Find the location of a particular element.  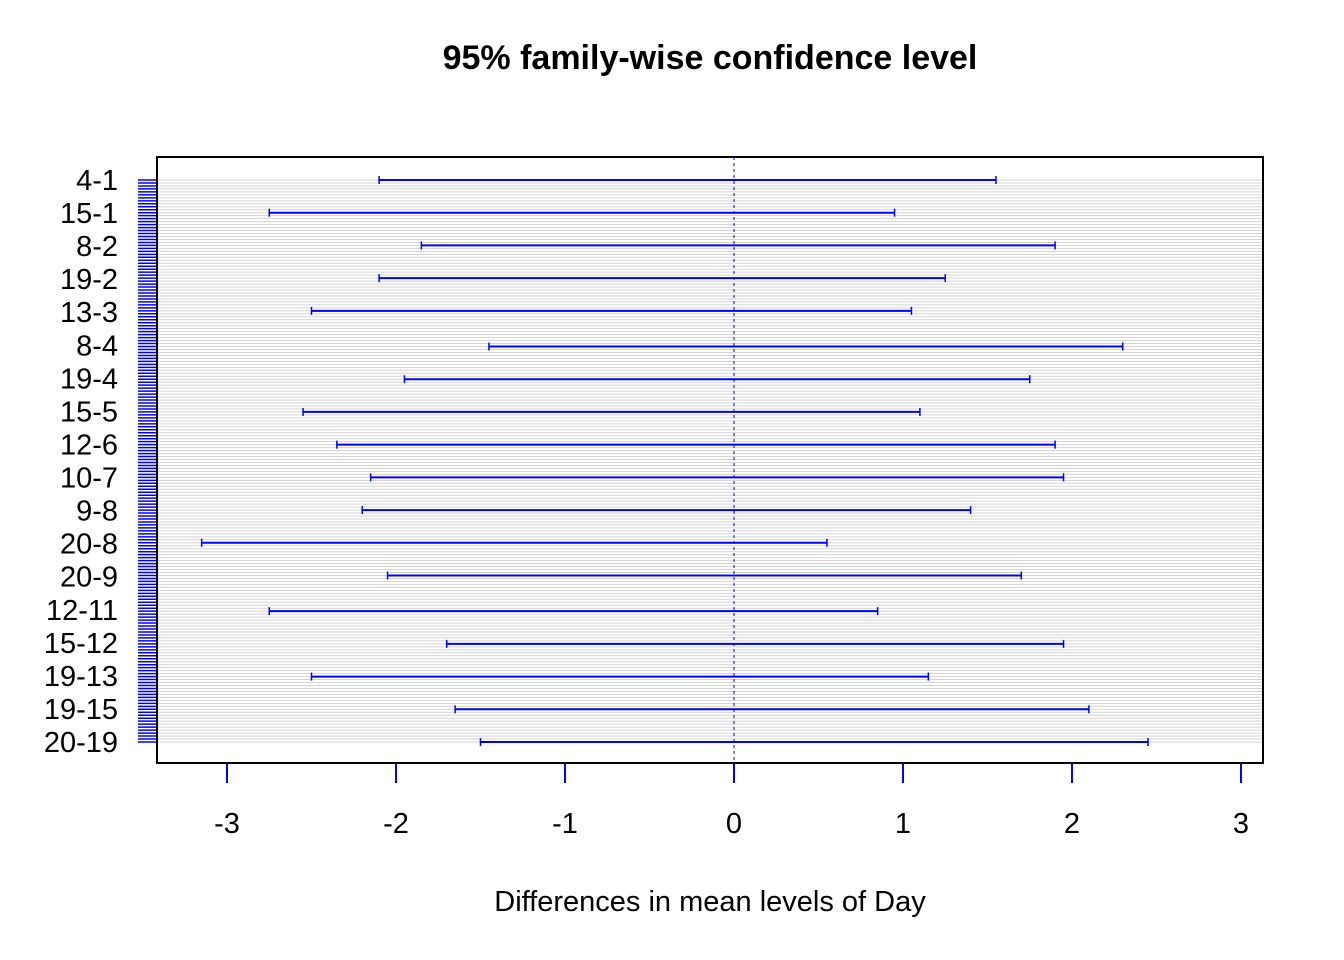

x-axis-label: Differences in mean levels of Day is located at coordinates (710, 902).